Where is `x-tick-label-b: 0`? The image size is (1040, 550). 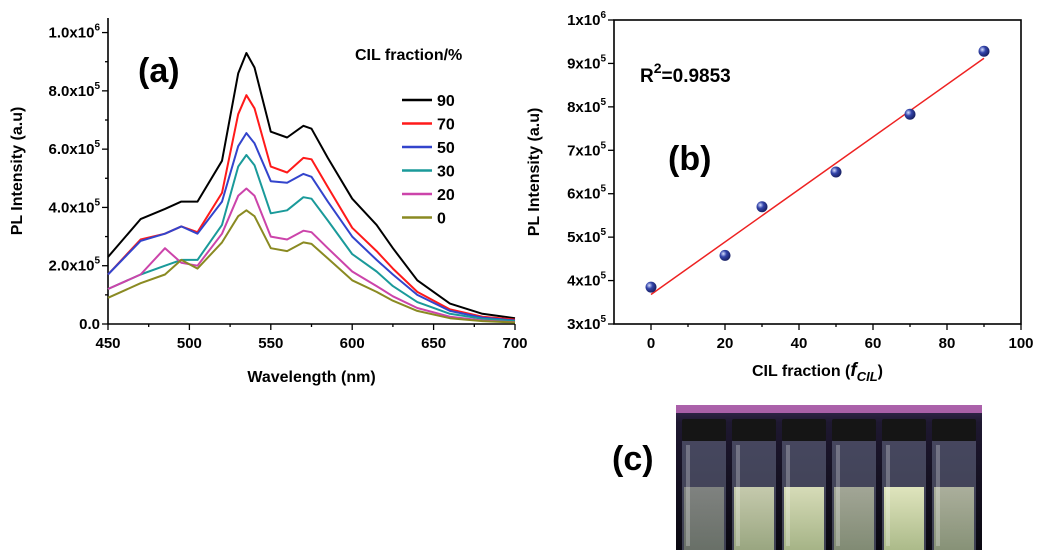
x-tick-label-b: 0 is located at coordinates (651, 343).